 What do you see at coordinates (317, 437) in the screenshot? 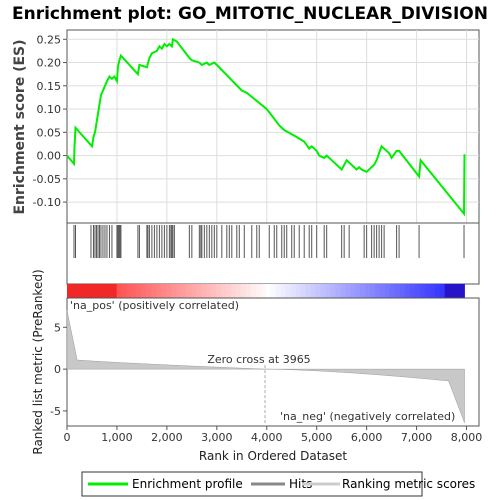
I see `x-tick-label: 5,000` at bounding box center [317, 437].